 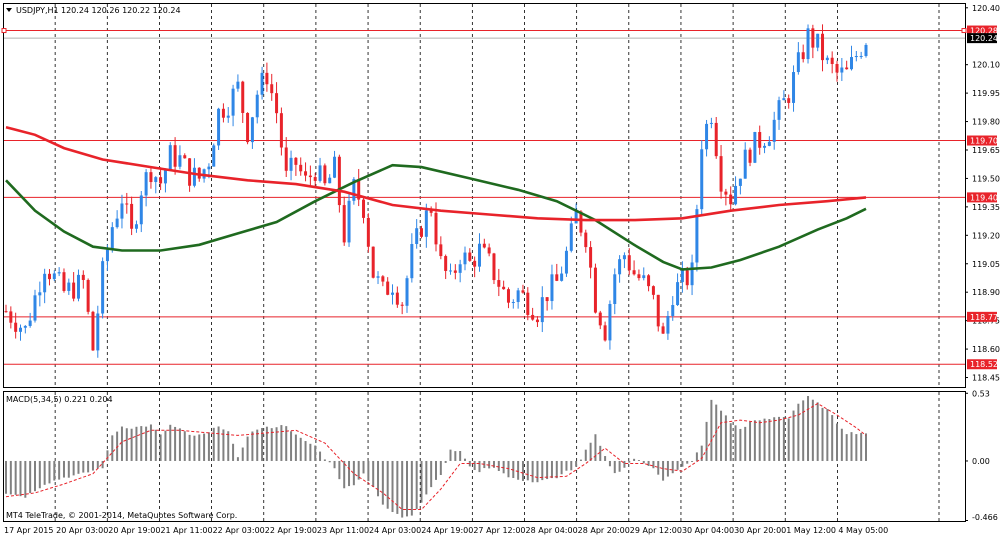 I want to click on time-tick-label: 24 Apr 03:00, so click(x=395, y=530).